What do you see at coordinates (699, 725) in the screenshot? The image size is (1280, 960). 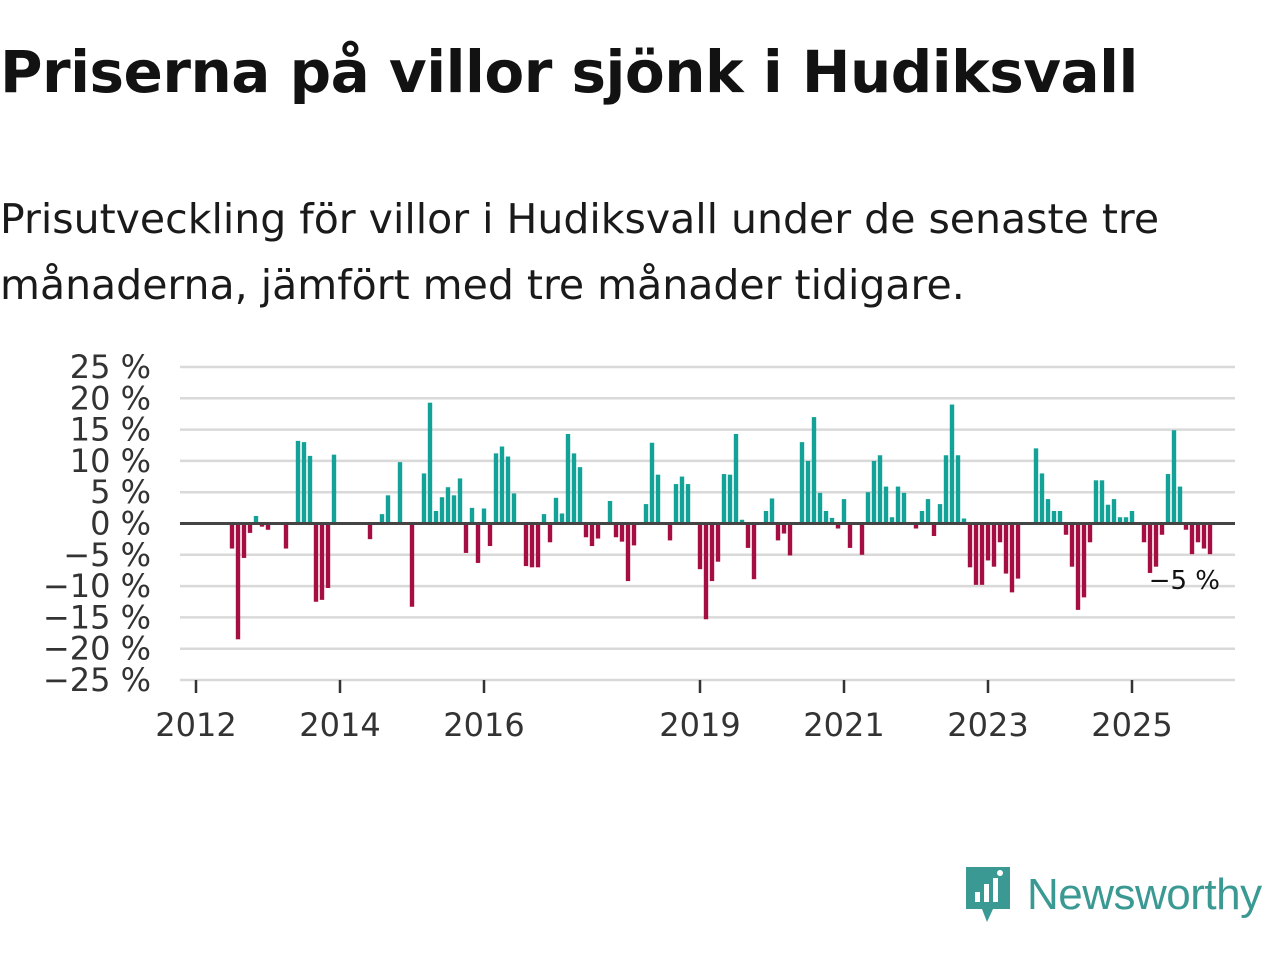 I see `x-tick-label: 2019` at bounding box center [699, 725].